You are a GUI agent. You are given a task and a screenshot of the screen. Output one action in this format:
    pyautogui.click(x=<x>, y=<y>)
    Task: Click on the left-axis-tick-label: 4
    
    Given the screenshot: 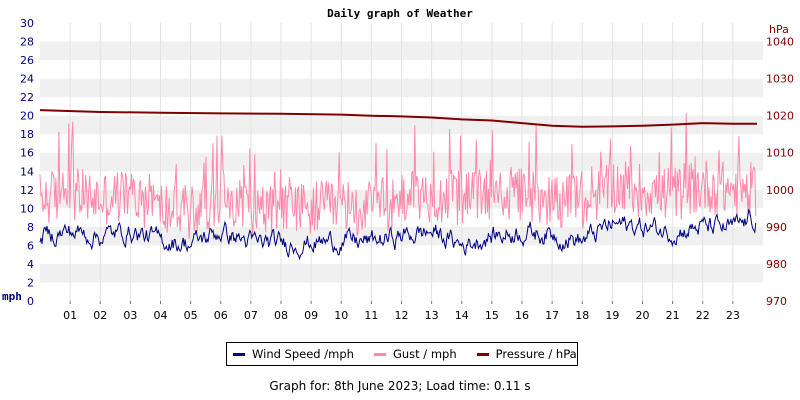 What is the action you would take?
    pyautogui.click(x=30, y=264)
    